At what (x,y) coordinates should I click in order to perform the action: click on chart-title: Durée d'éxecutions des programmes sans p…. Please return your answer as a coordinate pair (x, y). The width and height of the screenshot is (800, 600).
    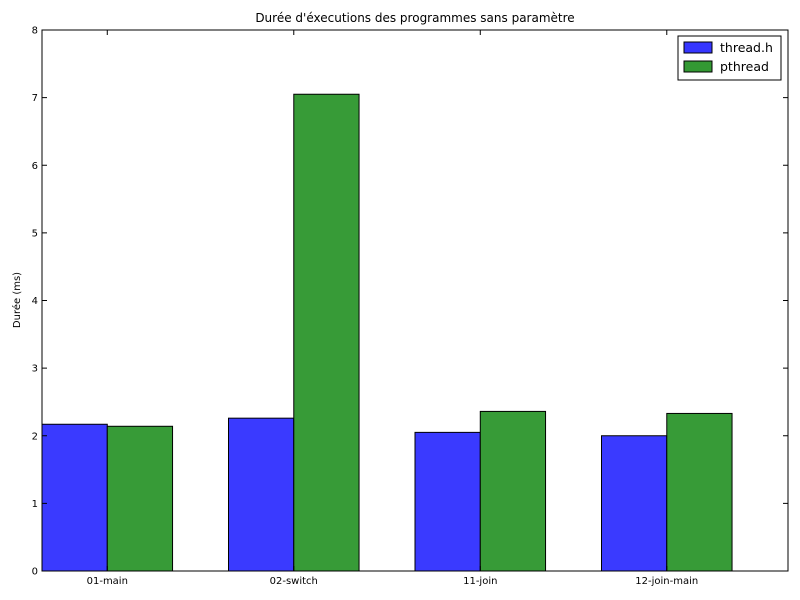
    Looking at the image, I should click on (414, 18).